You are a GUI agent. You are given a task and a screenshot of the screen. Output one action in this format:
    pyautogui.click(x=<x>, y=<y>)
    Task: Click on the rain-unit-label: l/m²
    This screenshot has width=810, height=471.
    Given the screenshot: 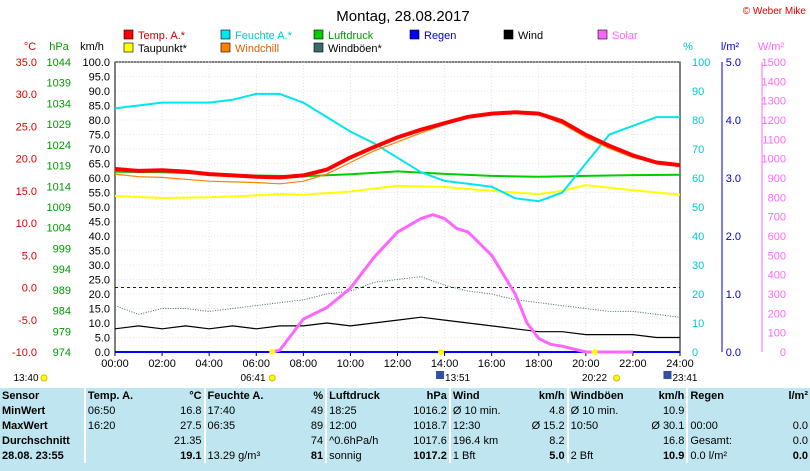 What is the action you would take?
    pyautogui.click(x=730, y=47)
    